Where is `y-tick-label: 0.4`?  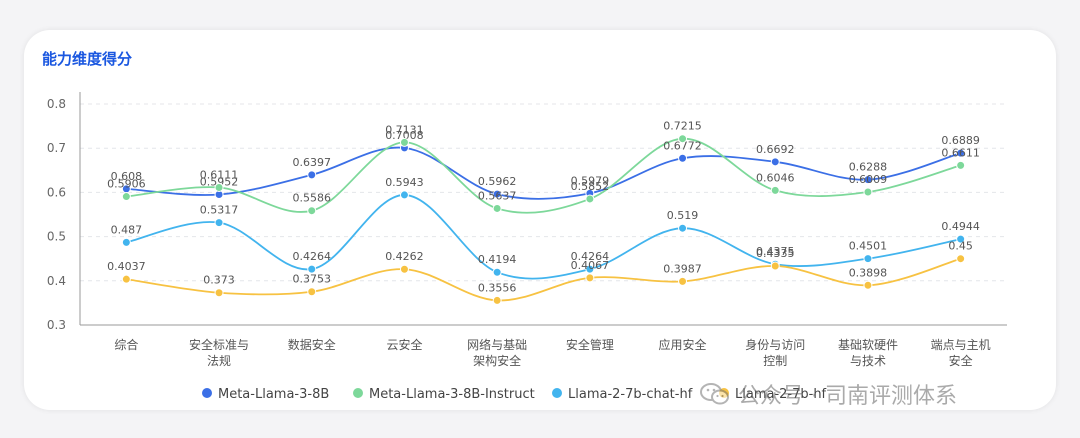
y-tick-label: 0.4 is located at coordinates (56, 281).